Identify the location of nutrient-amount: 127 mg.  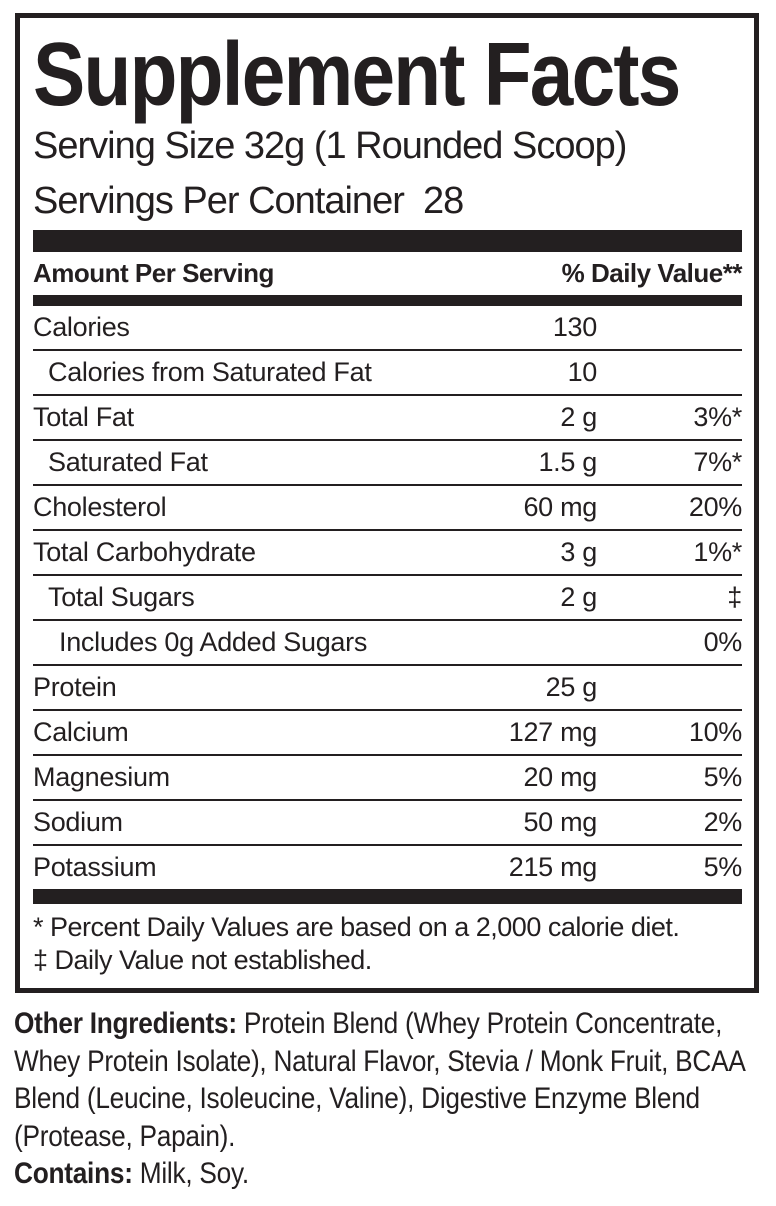
(553, 732).